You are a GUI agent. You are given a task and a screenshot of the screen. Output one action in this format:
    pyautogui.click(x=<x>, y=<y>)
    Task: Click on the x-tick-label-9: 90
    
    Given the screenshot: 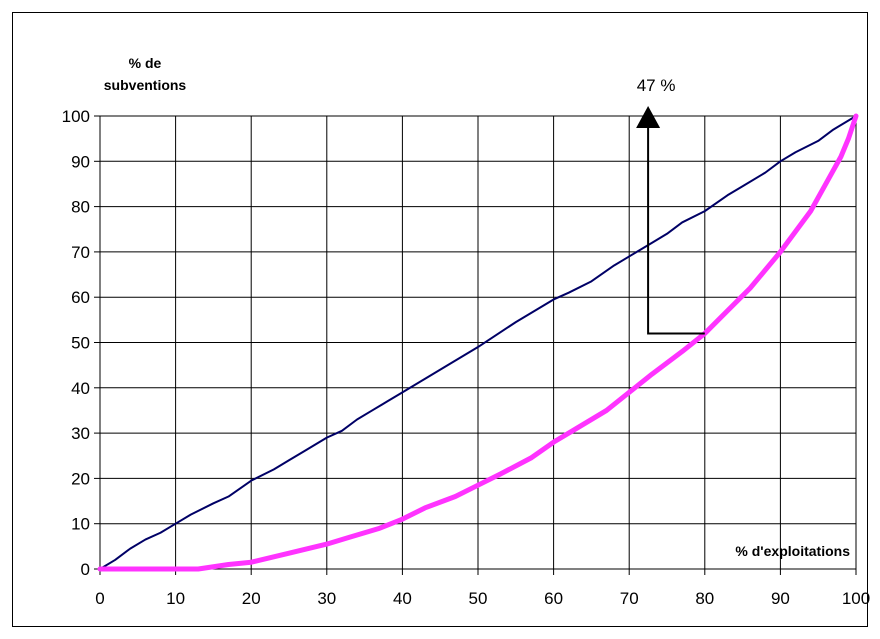 What is the action you would take?
    pyautogui.click(x=780, y=598)
    